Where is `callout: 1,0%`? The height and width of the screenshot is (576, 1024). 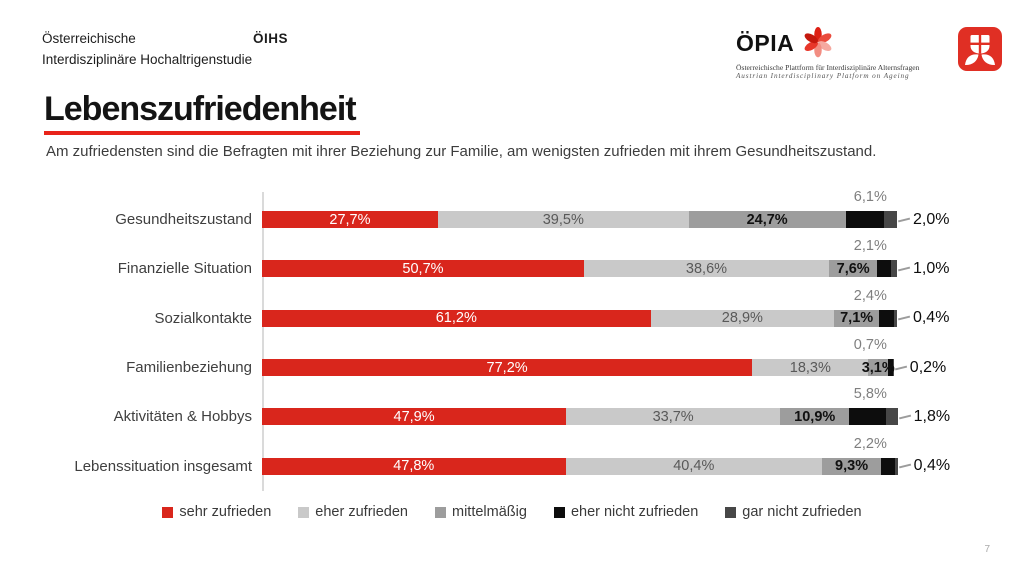 callout: 1,0% is located at coordinates (923, 268).